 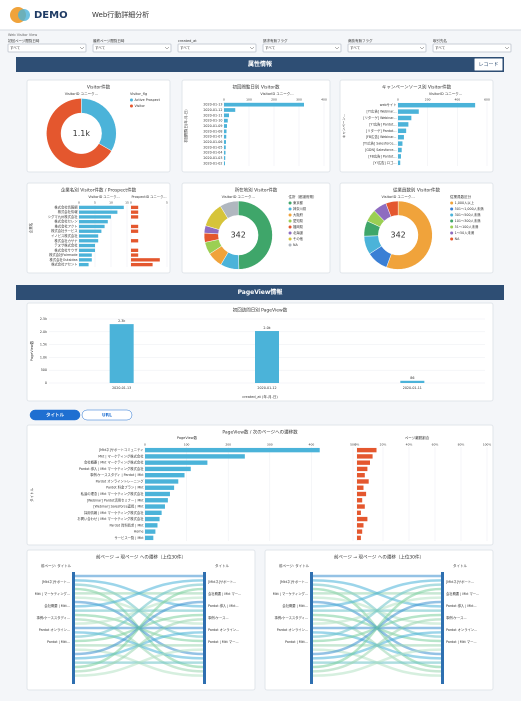 I want to click on x-tick-label: 2020-01-12, so click(x=266, y=388).